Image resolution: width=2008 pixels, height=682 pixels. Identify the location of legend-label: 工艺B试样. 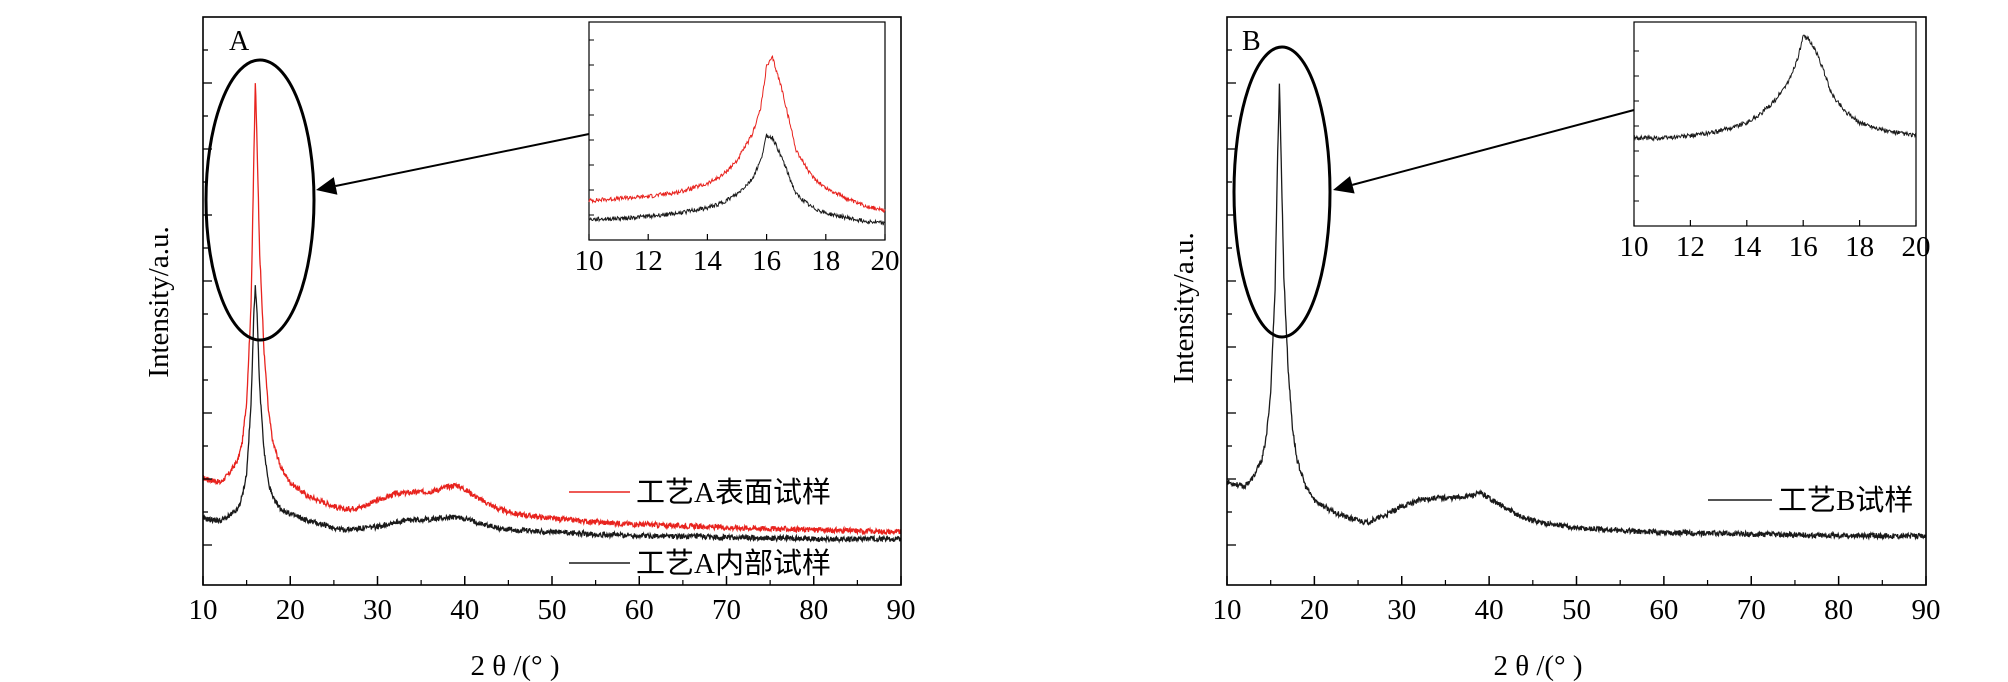
(1845, 500).